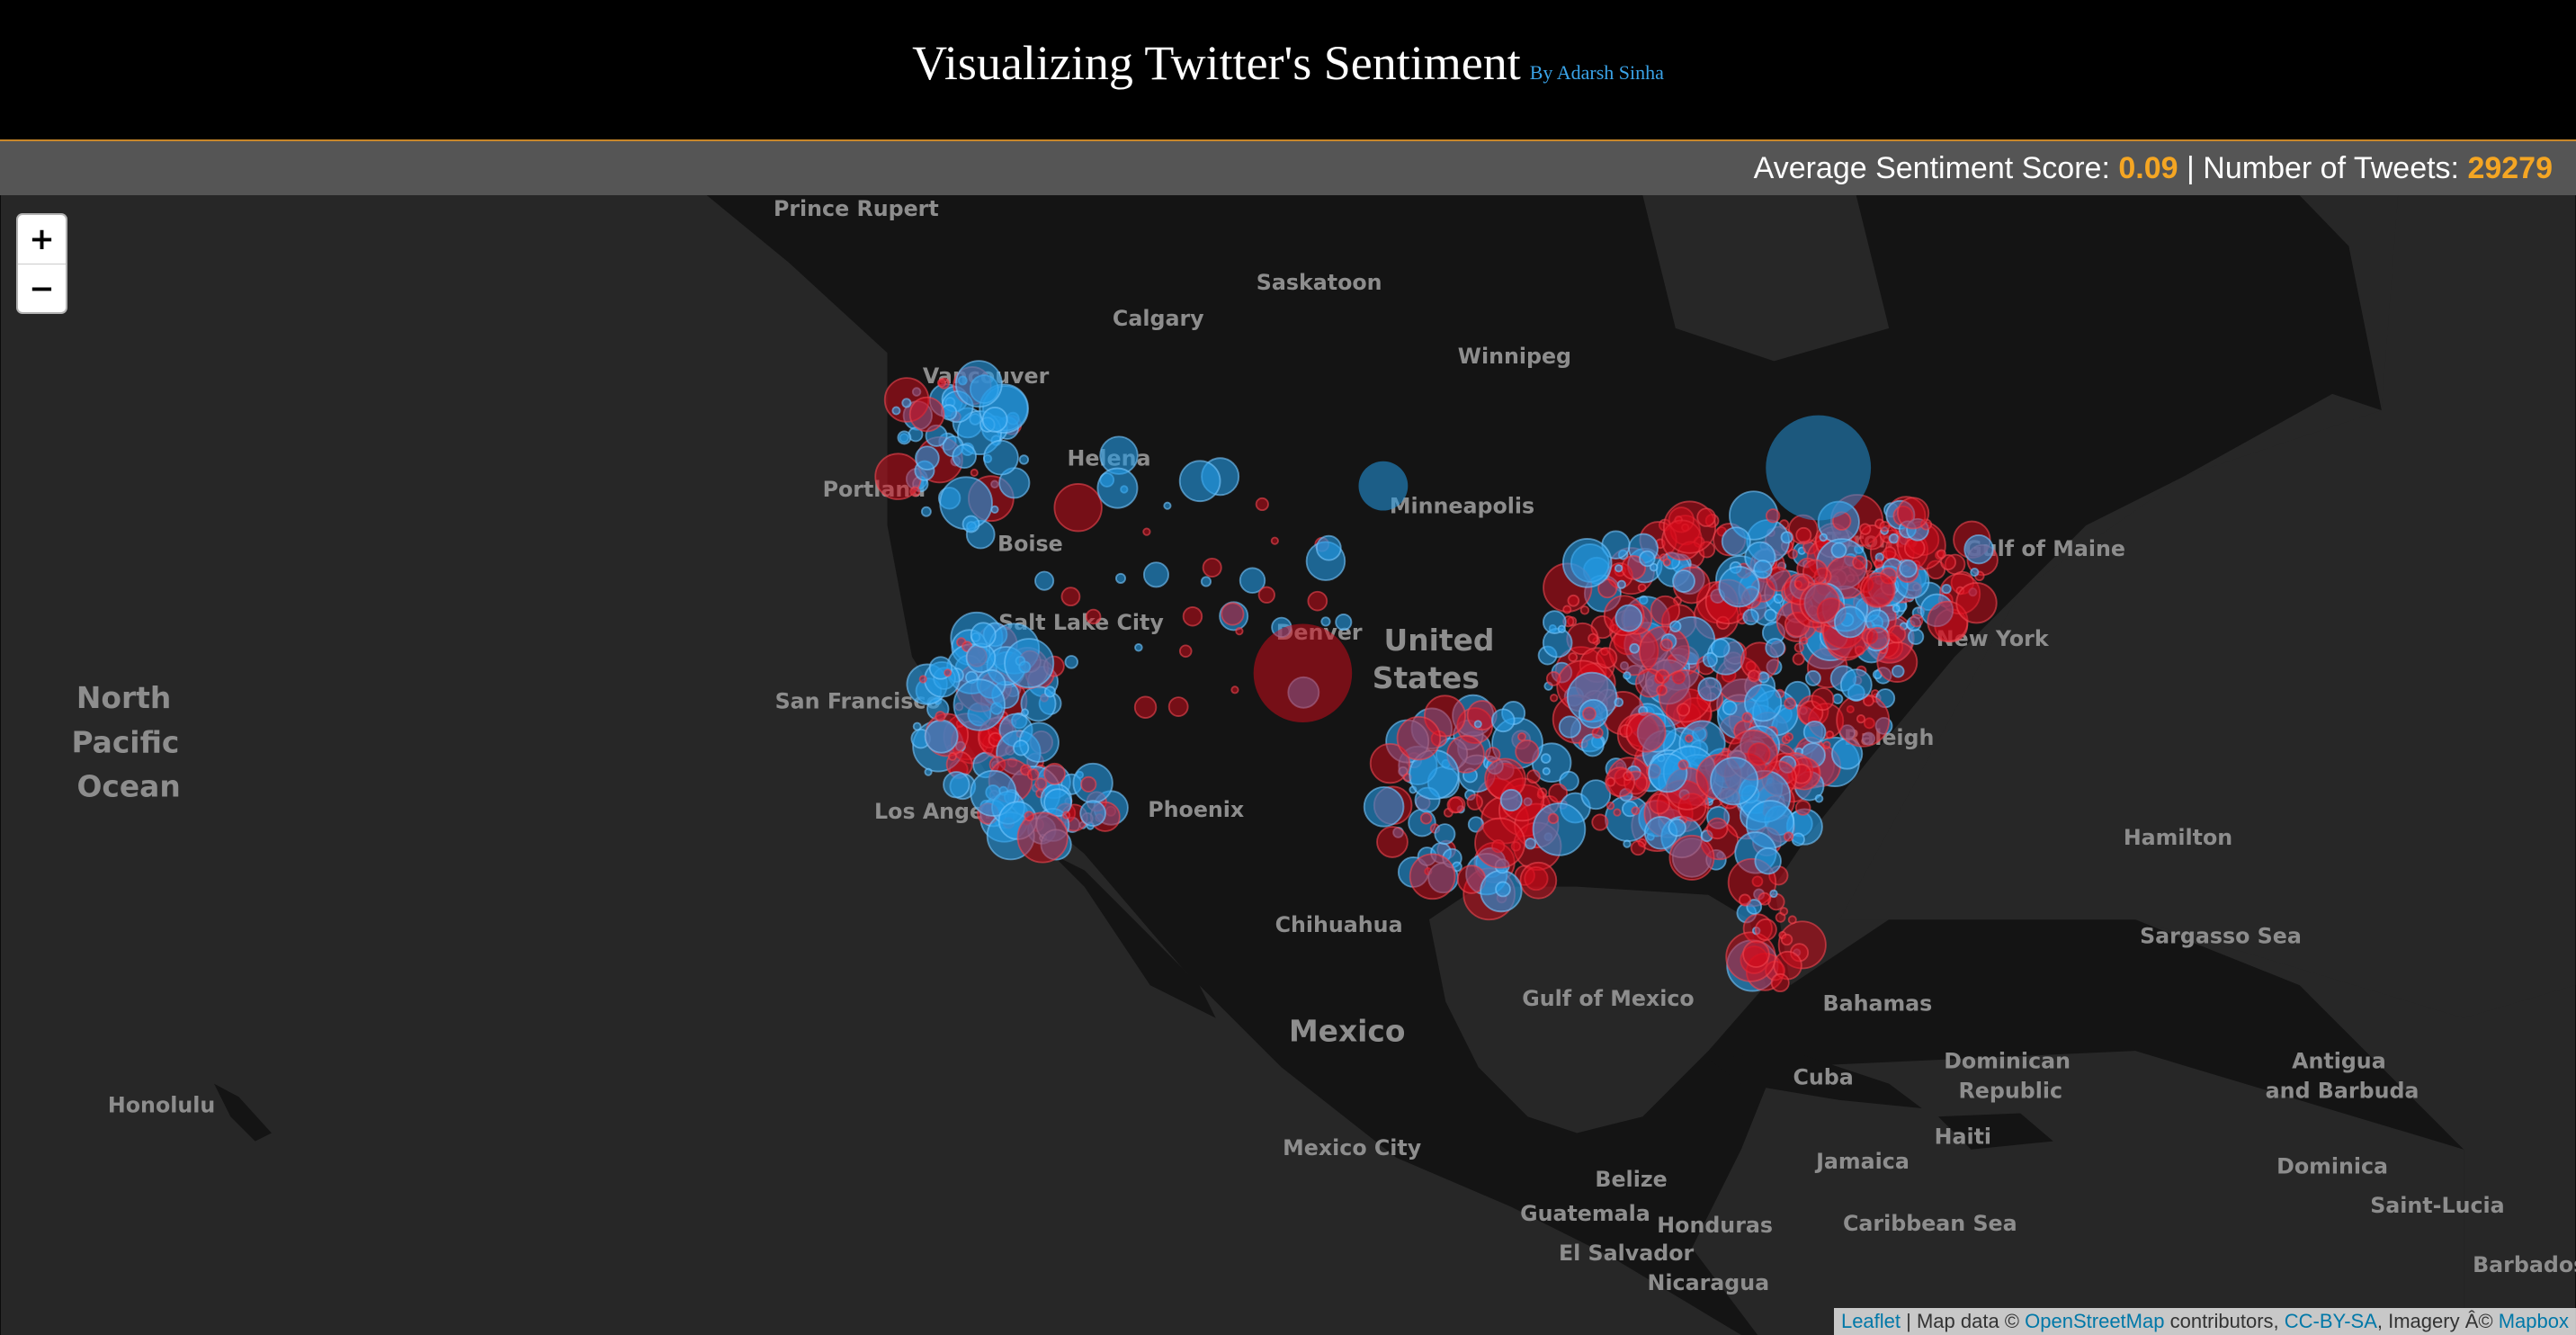 The width and height of the screenshot is (2576, 1335). Describe the element at coordinates (1930, 1223) in the screenshot. I see `place-label: Caribbean Sea` at that location.